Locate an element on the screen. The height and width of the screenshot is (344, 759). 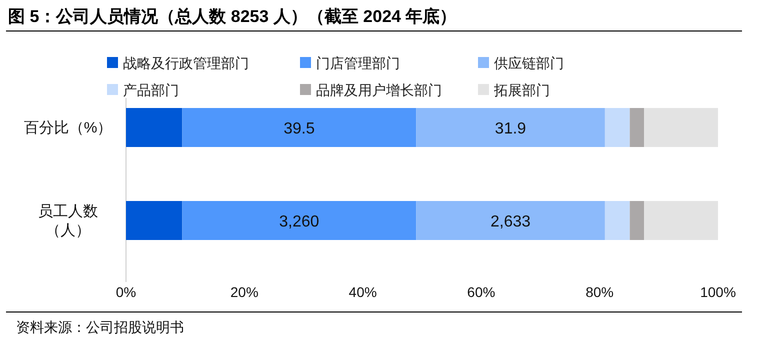
x-tick-label: 80% is located at coordinates (600, 292).